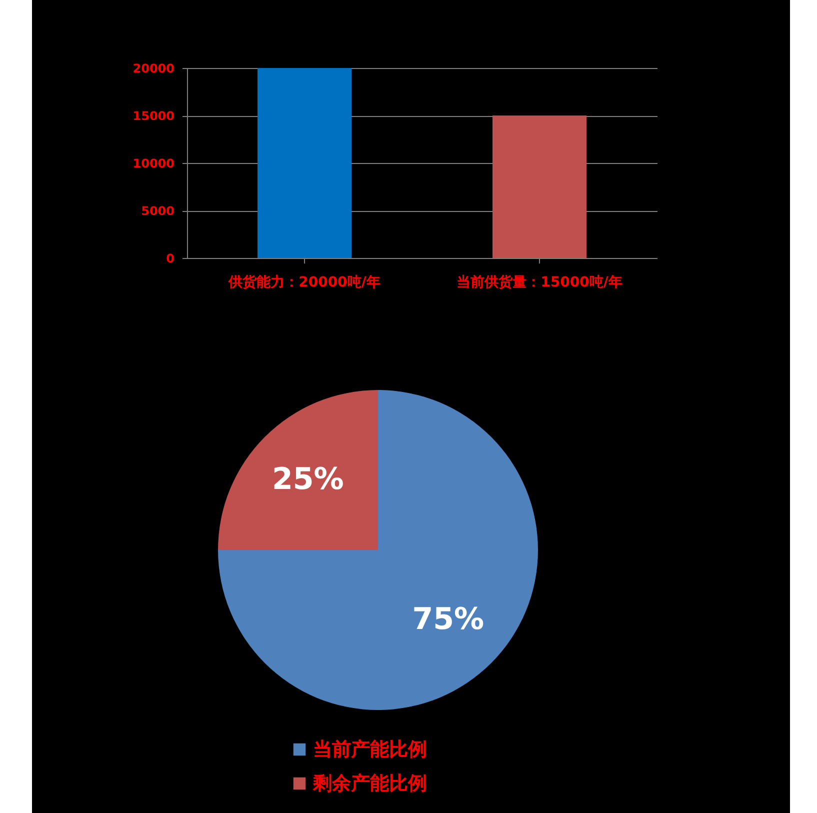 The height and width of the screenshot is (813, 817). I want to click on y-tick-label: 5000, so click(157, 211).